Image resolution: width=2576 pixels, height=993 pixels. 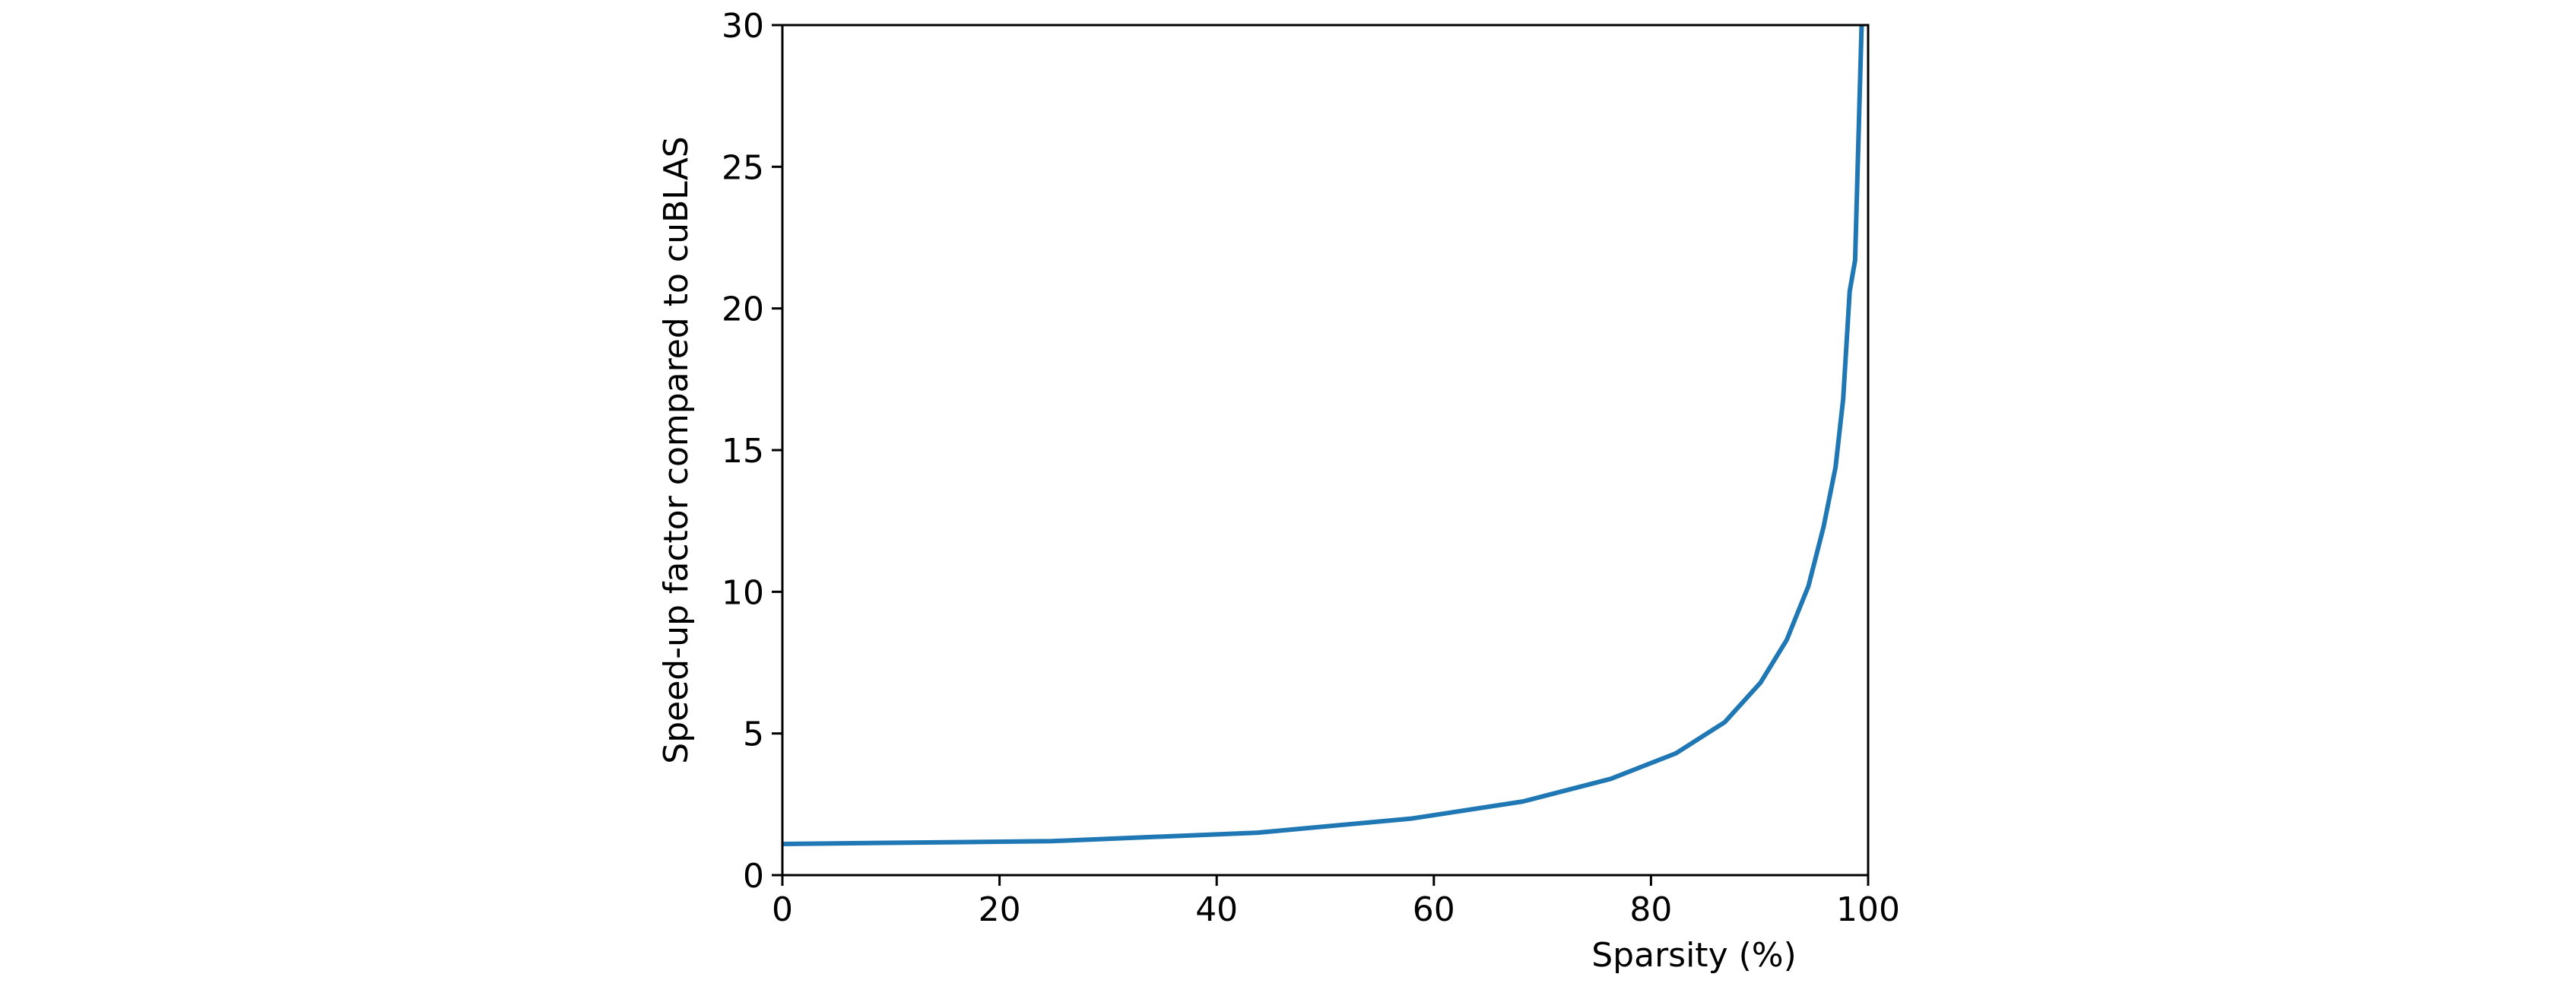 What do you see at coordinates (1868, 910) in the screenshot?
I see `x-tick-label: 100` at bounding box center [1868, 910].